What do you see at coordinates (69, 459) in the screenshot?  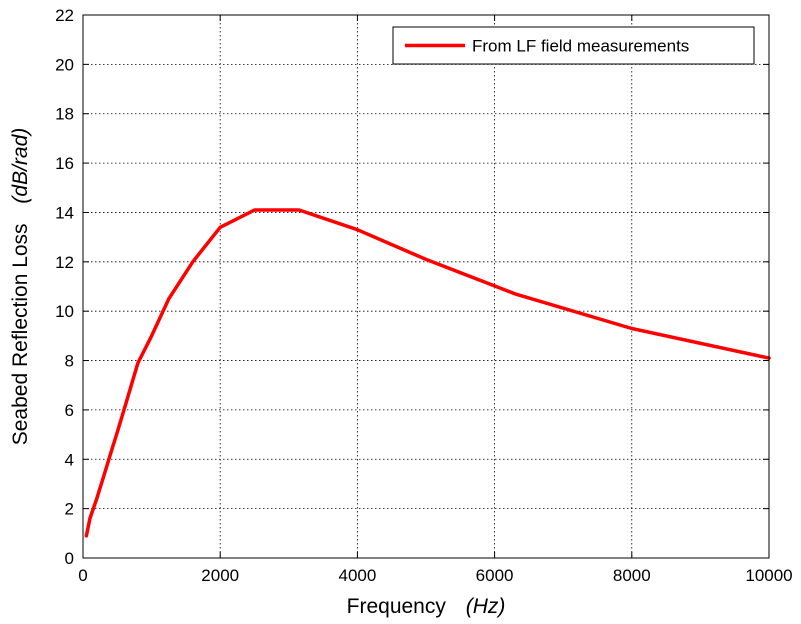 I see `y-tick-label: 4` at bounding box center [69, 459].